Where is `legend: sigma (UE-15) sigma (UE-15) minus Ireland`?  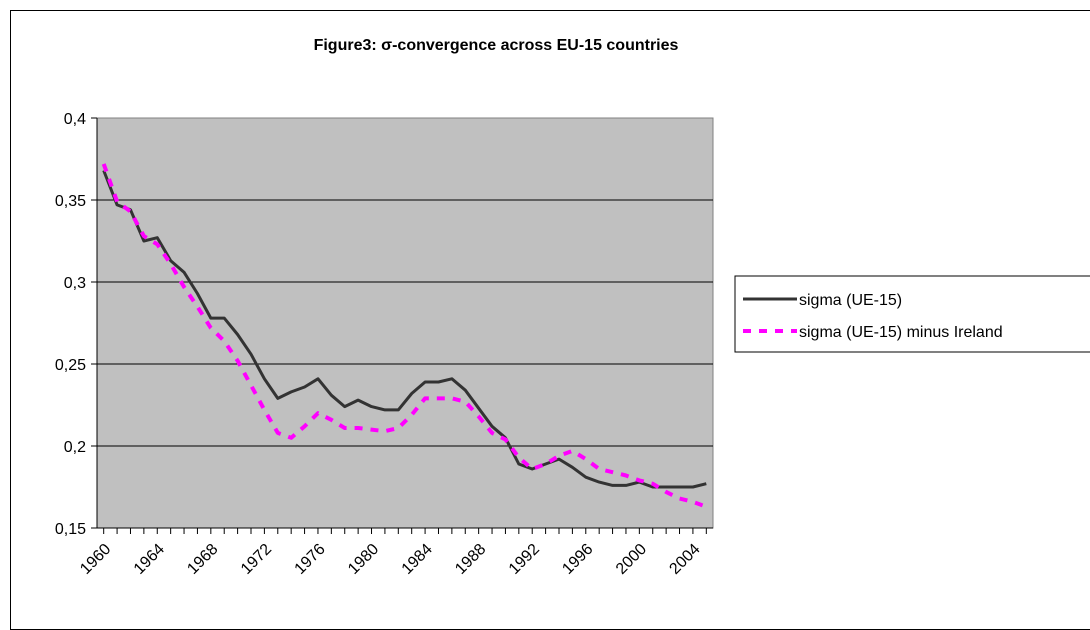
legend: sigma (UE-15) sigma (UE-15) minus Ireland is located at coordinates (912, 314).